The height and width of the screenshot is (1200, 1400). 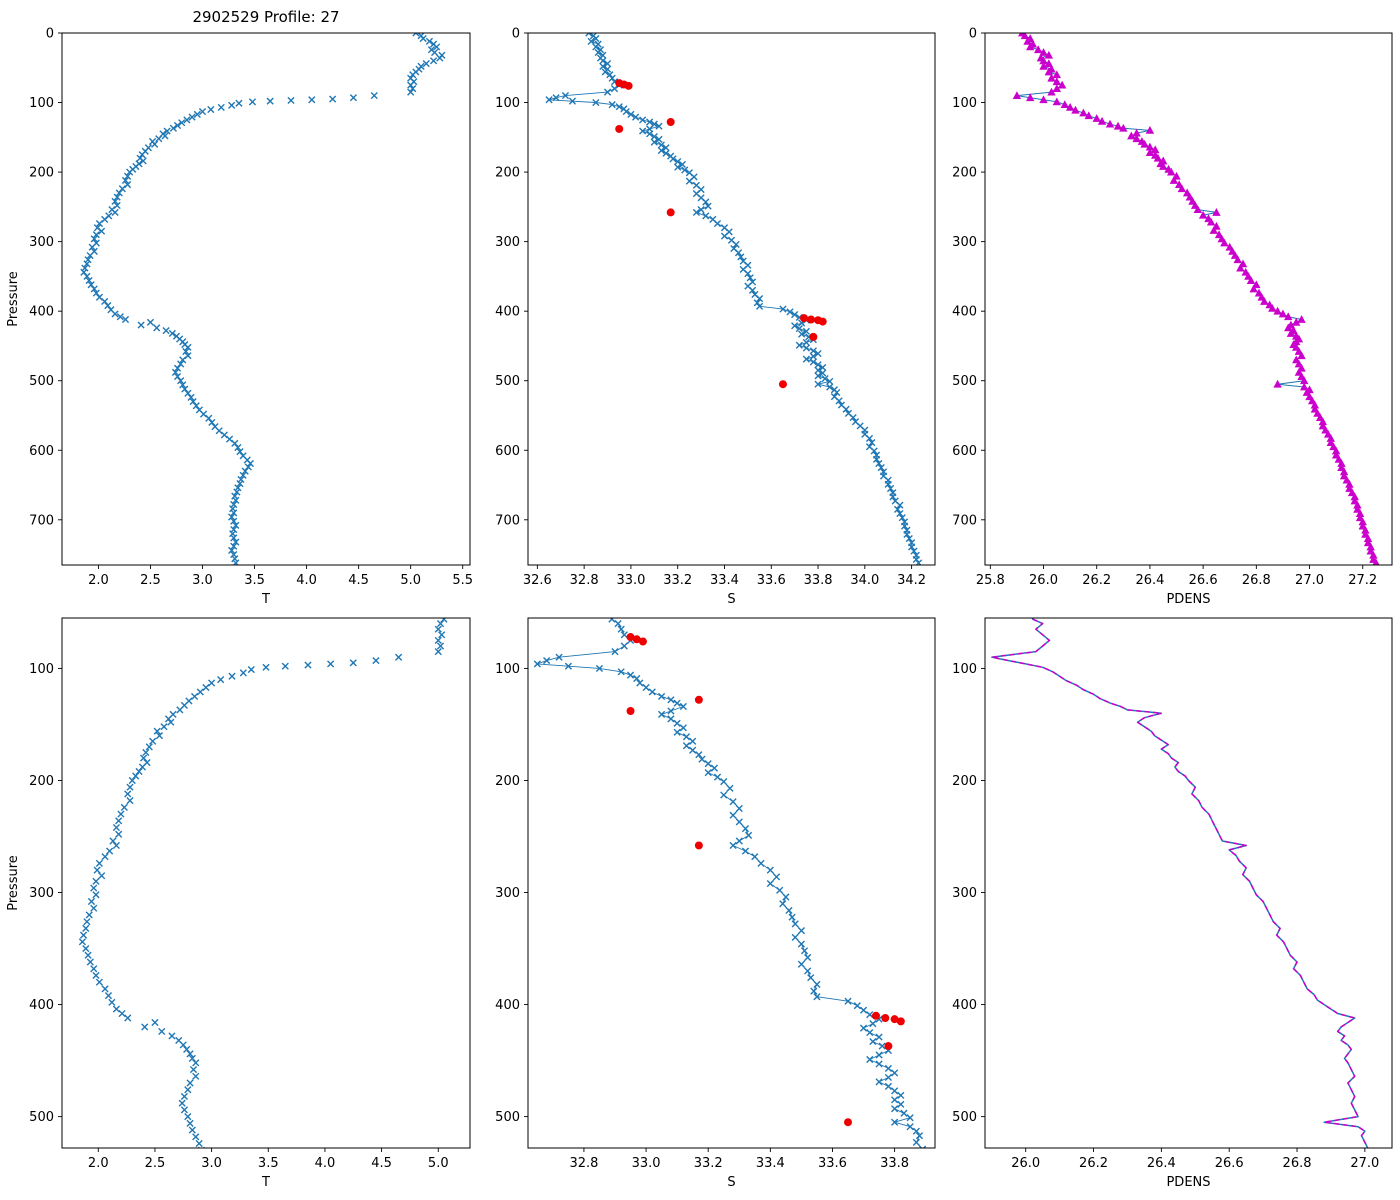 What do you see at coordinates (13, 299) in the screenshot?
I see `ylabel-t-full: Pressure` at bounding box center [13, 299].